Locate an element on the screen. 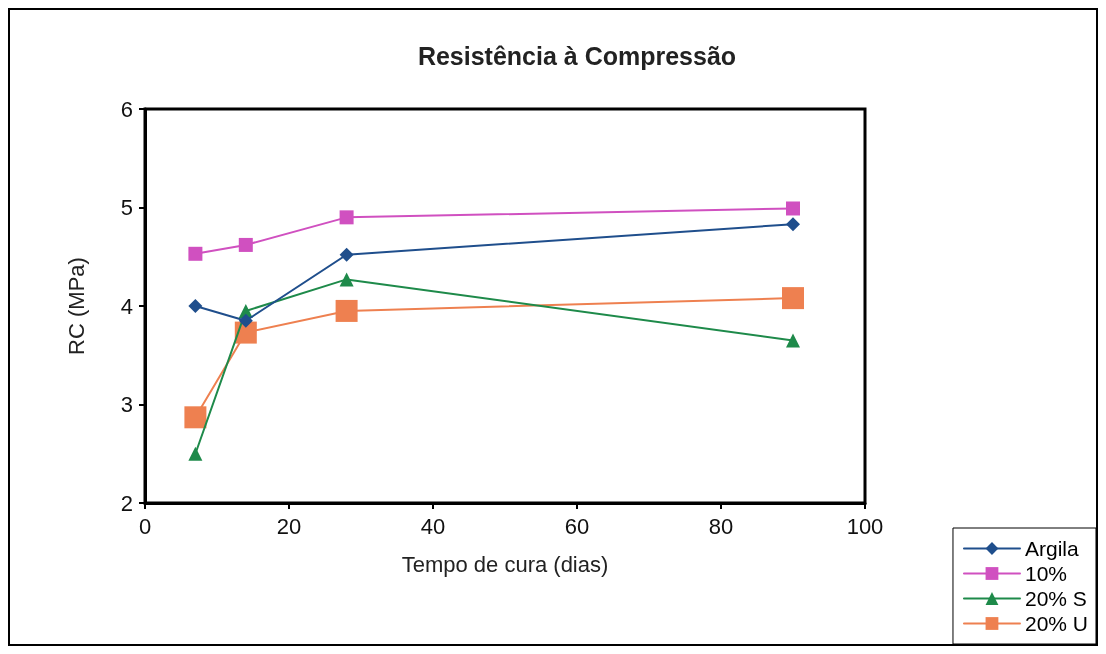  y-tick-label: 2 is located at coordinates (126, 503).